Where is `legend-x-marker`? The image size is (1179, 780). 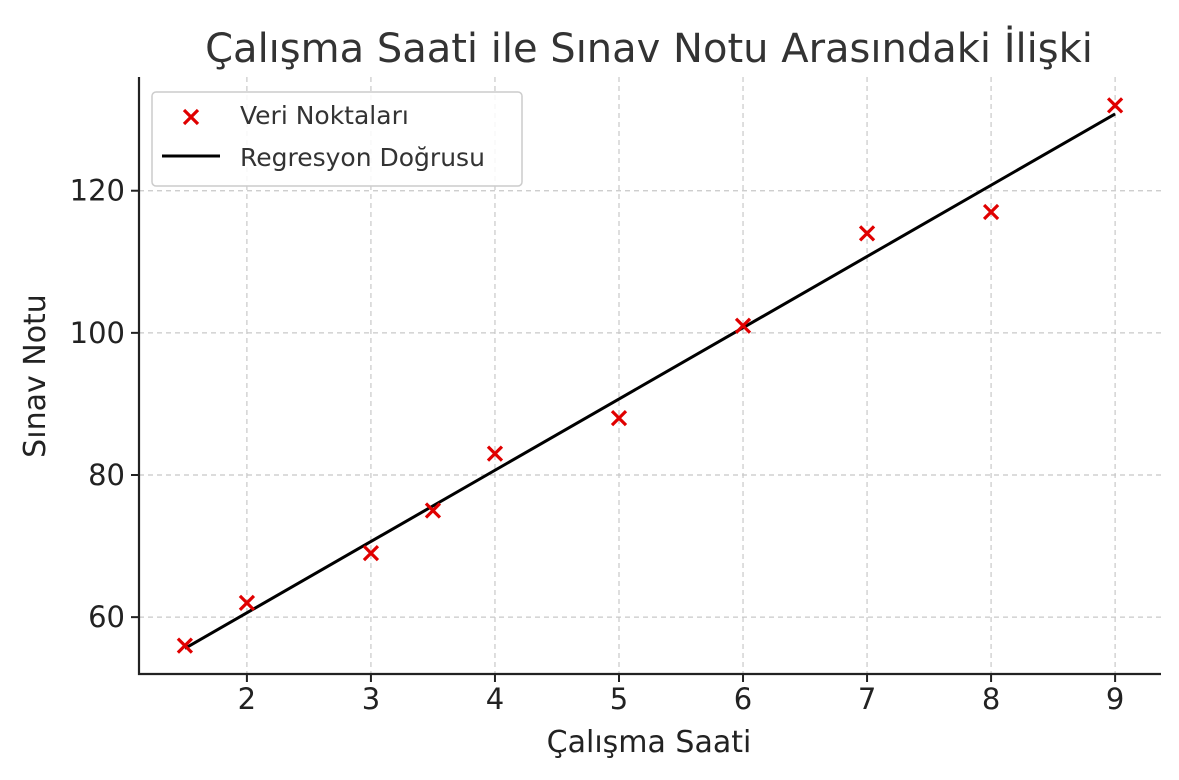
legend-x-marker is located at coordinates (191, 117).